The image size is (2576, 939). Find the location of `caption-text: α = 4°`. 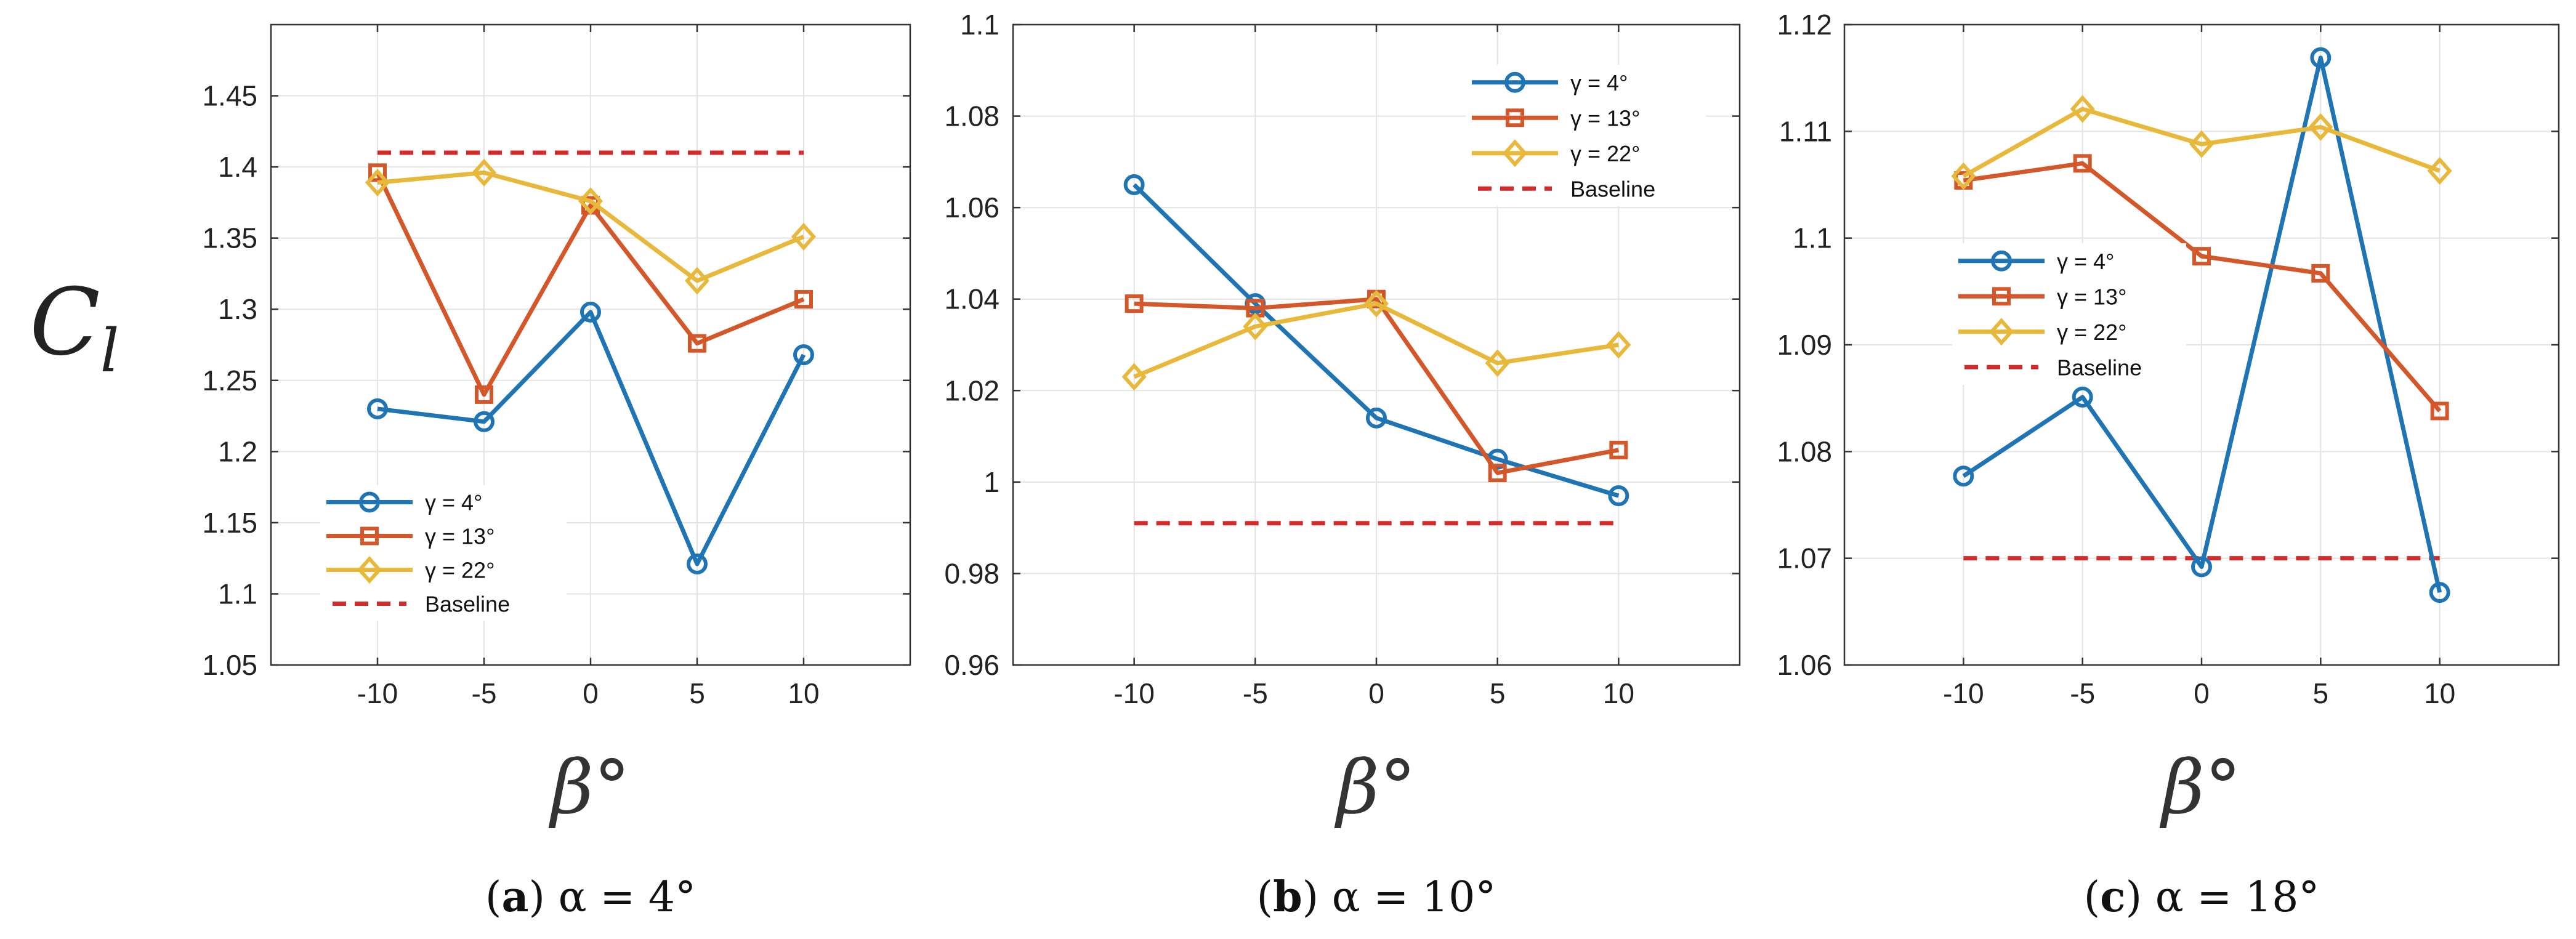

caption-text: α = 4° is located at coordinates (627, 898).